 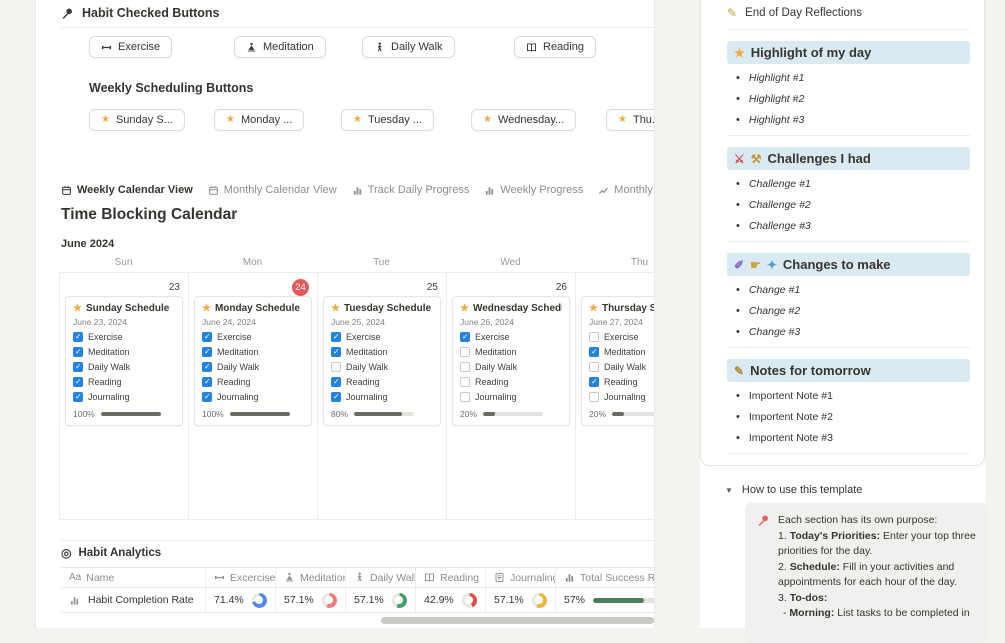 What do you see at coordinates (853, 99) in the screenshot?
I see `list-item: • Highlight #2` at bounding box center [853, 99].